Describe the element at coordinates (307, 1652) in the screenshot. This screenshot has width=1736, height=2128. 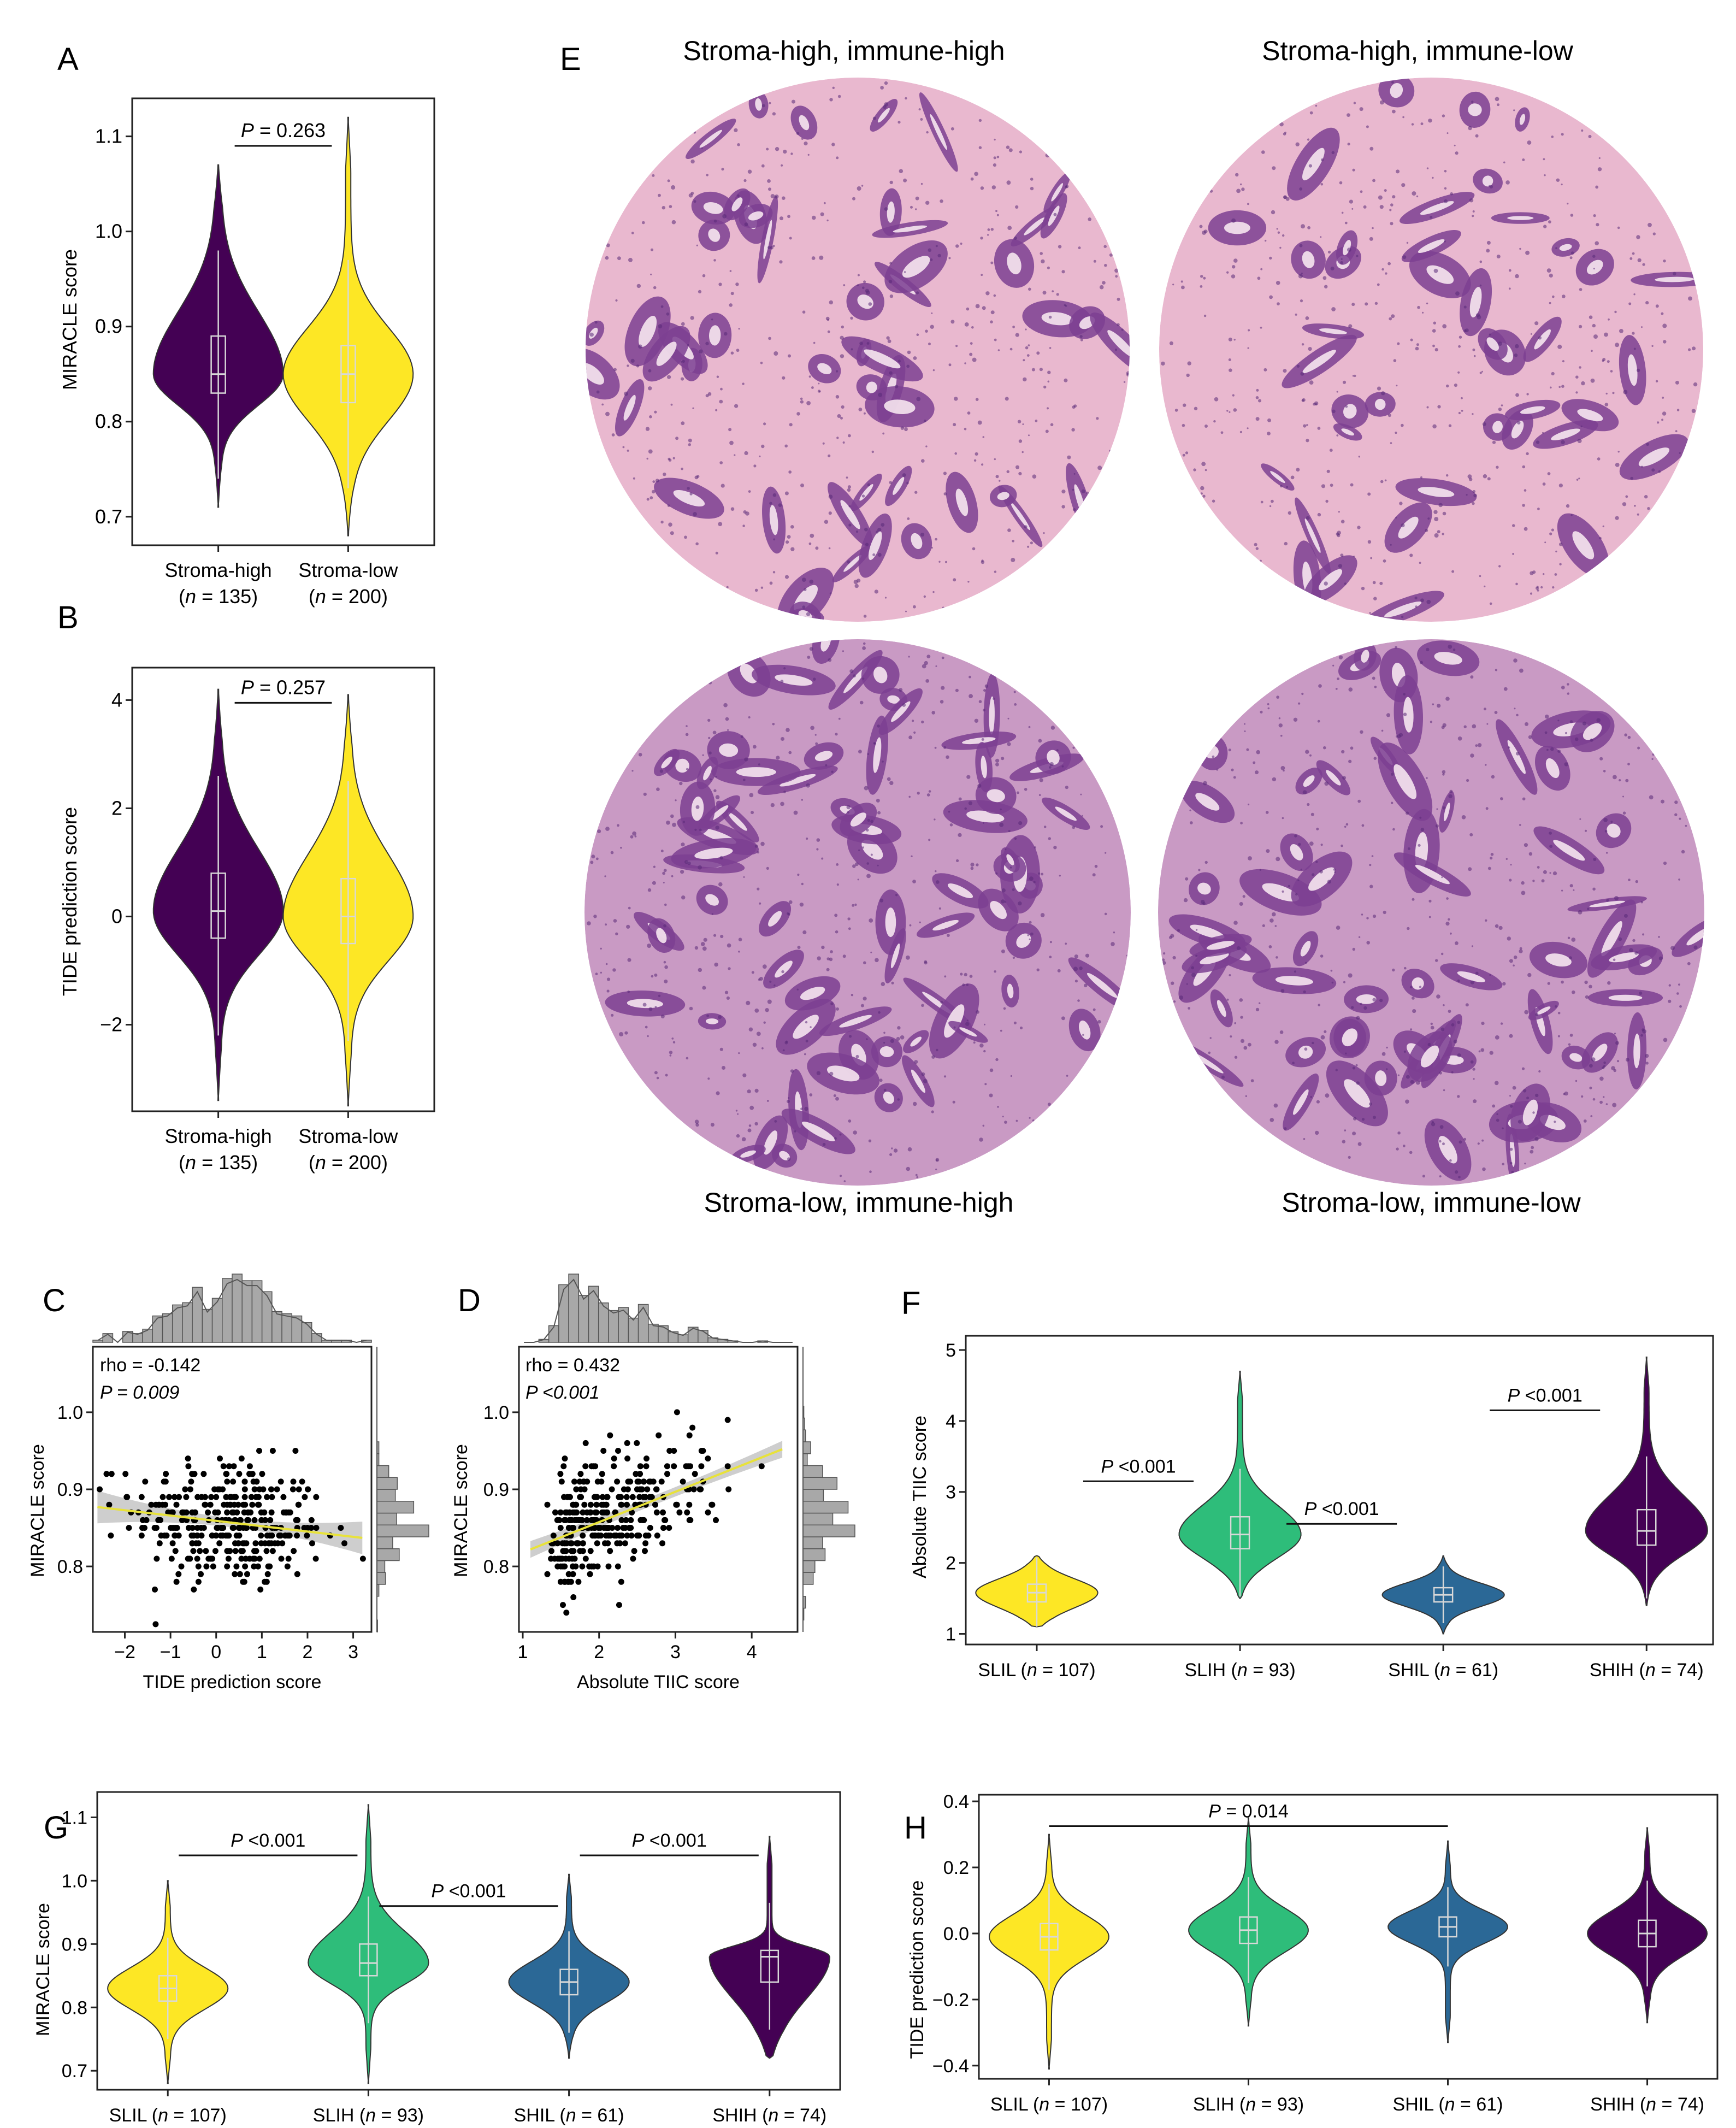
I see `x-tick-label: 2` at that location.